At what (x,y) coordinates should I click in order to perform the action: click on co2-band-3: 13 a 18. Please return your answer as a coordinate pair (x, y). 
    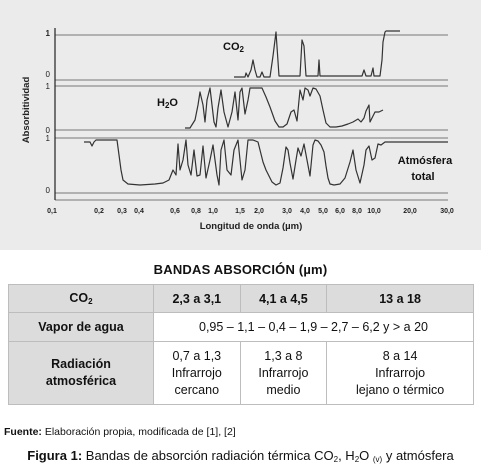
    Looking at the image, I should click on (400, 298).